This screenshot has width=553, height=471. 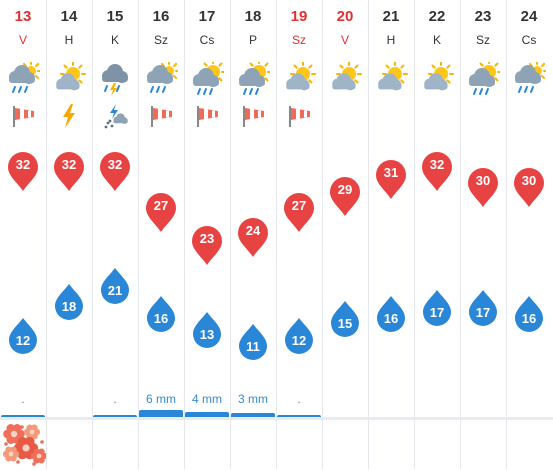 What do you see at coordinates (115, 80) in the screenshot?
I see `cloud-storm-rain-icon` at bounding box center [115, 80].